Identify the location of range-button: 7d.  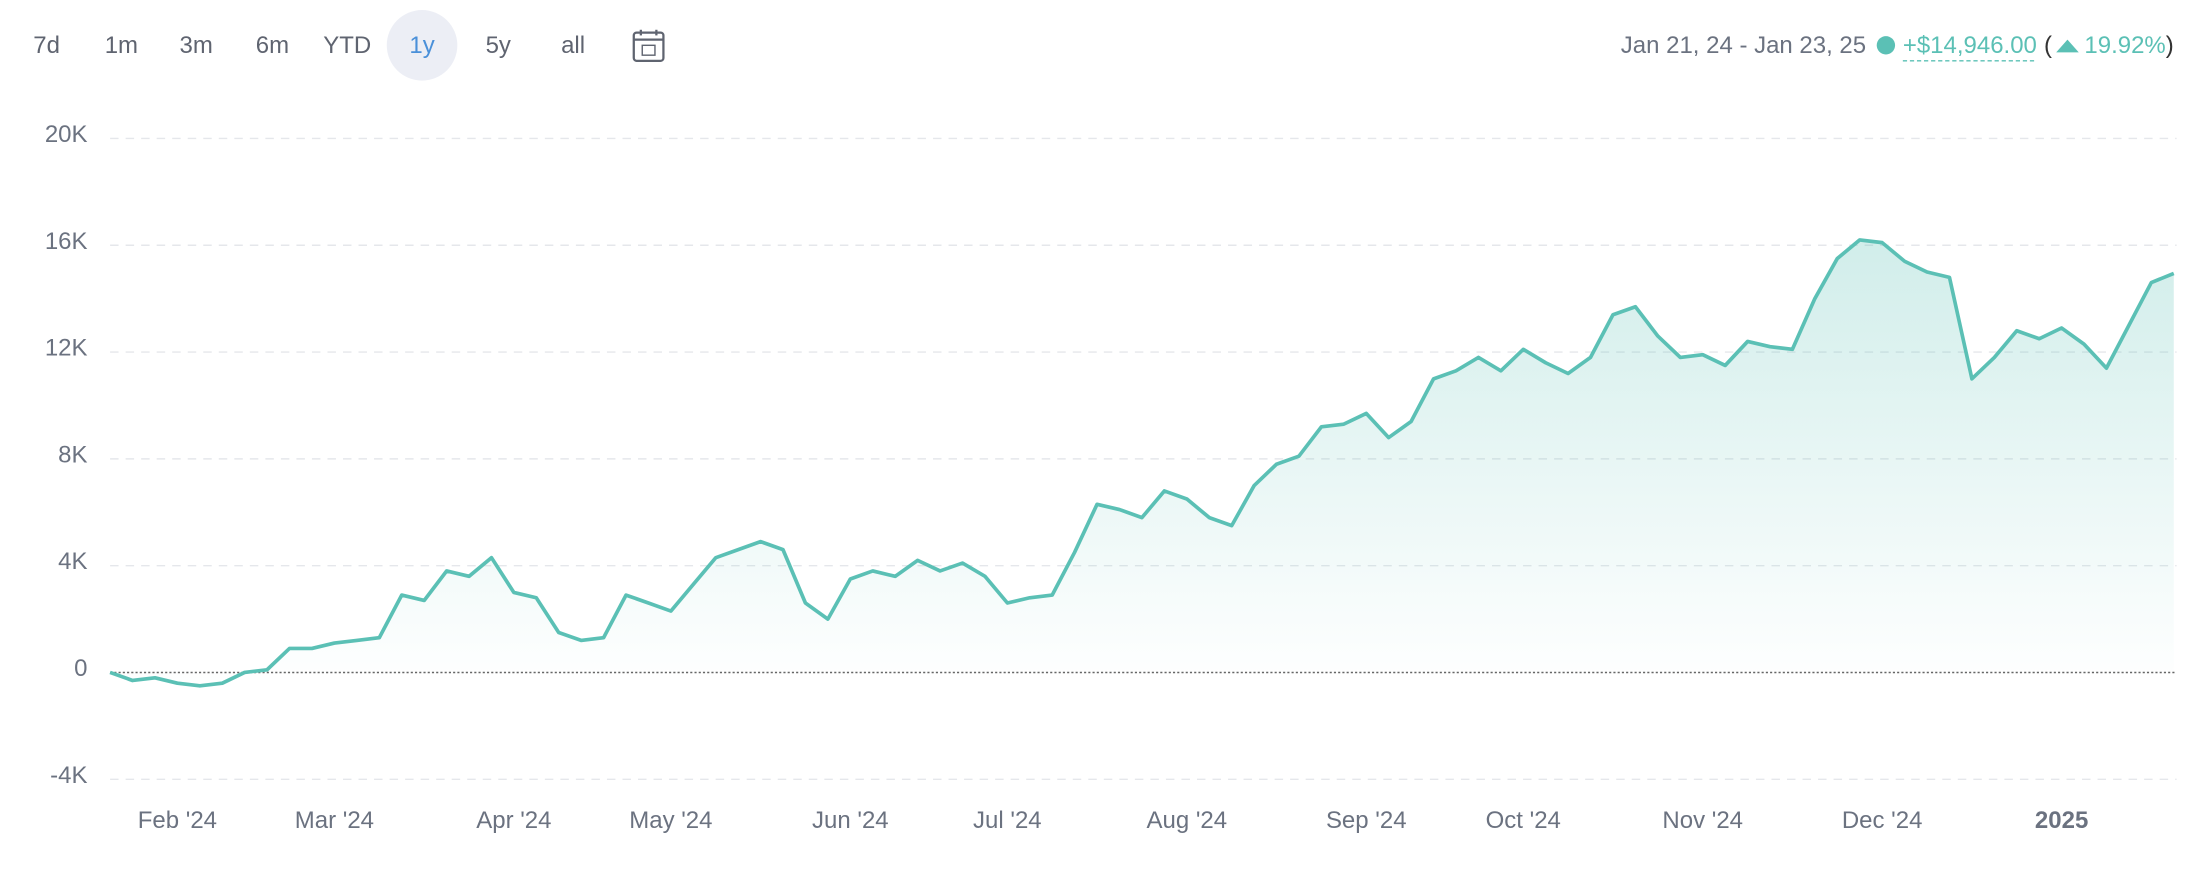
(46, 45).